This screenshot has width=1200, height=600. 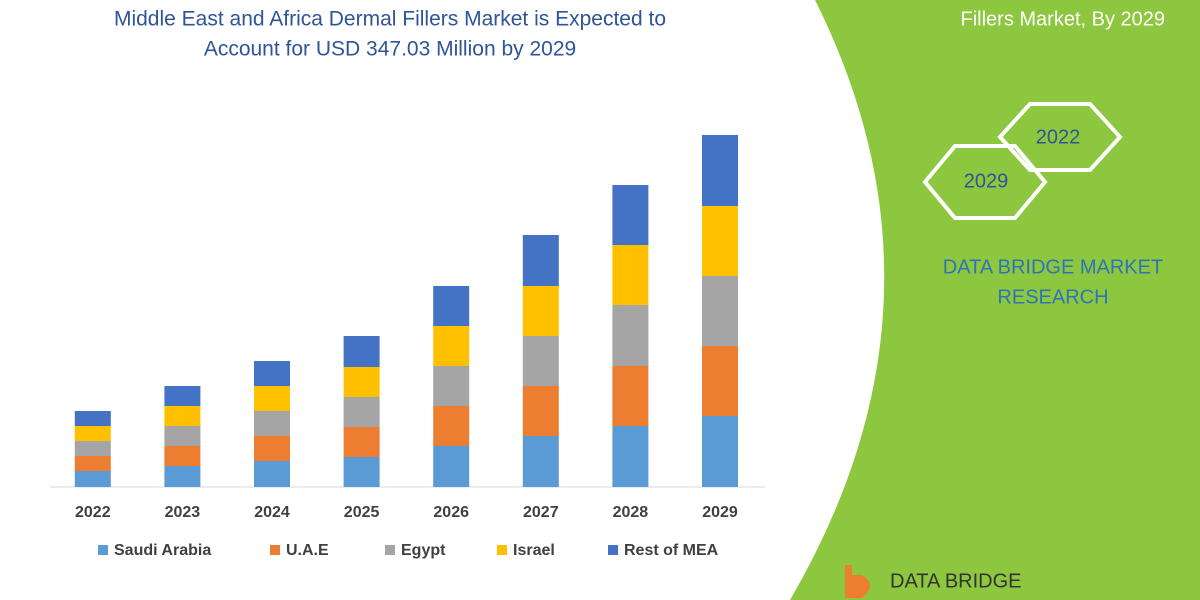 I want to click on legend-label: Israel, so click(x=534, y=550).